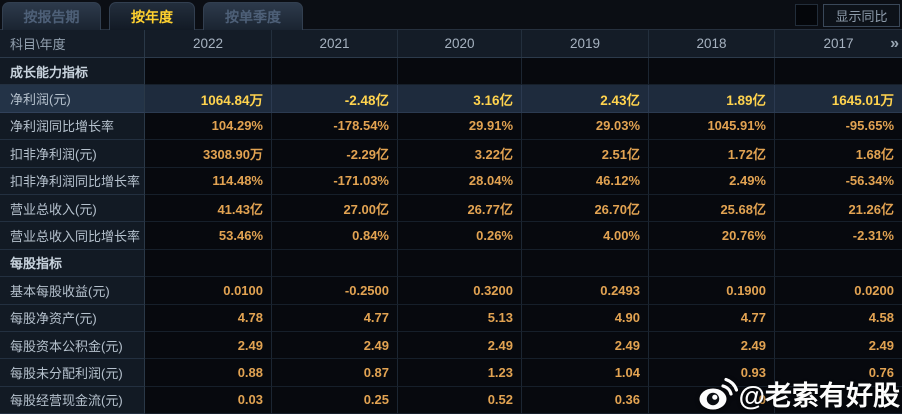  What do you see at coordinates (152, 16) in the screenshot?
I see `tab-by-year: 按年度` at bounding box center [152, 16].